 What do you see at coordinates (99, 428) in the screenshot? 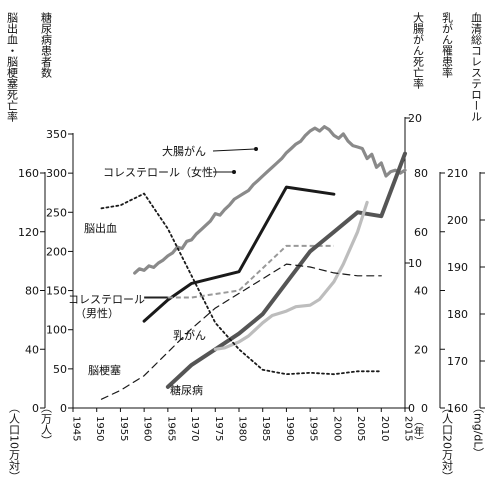
I see `x-tick-label: 1950` at bounding box center [99, 428].